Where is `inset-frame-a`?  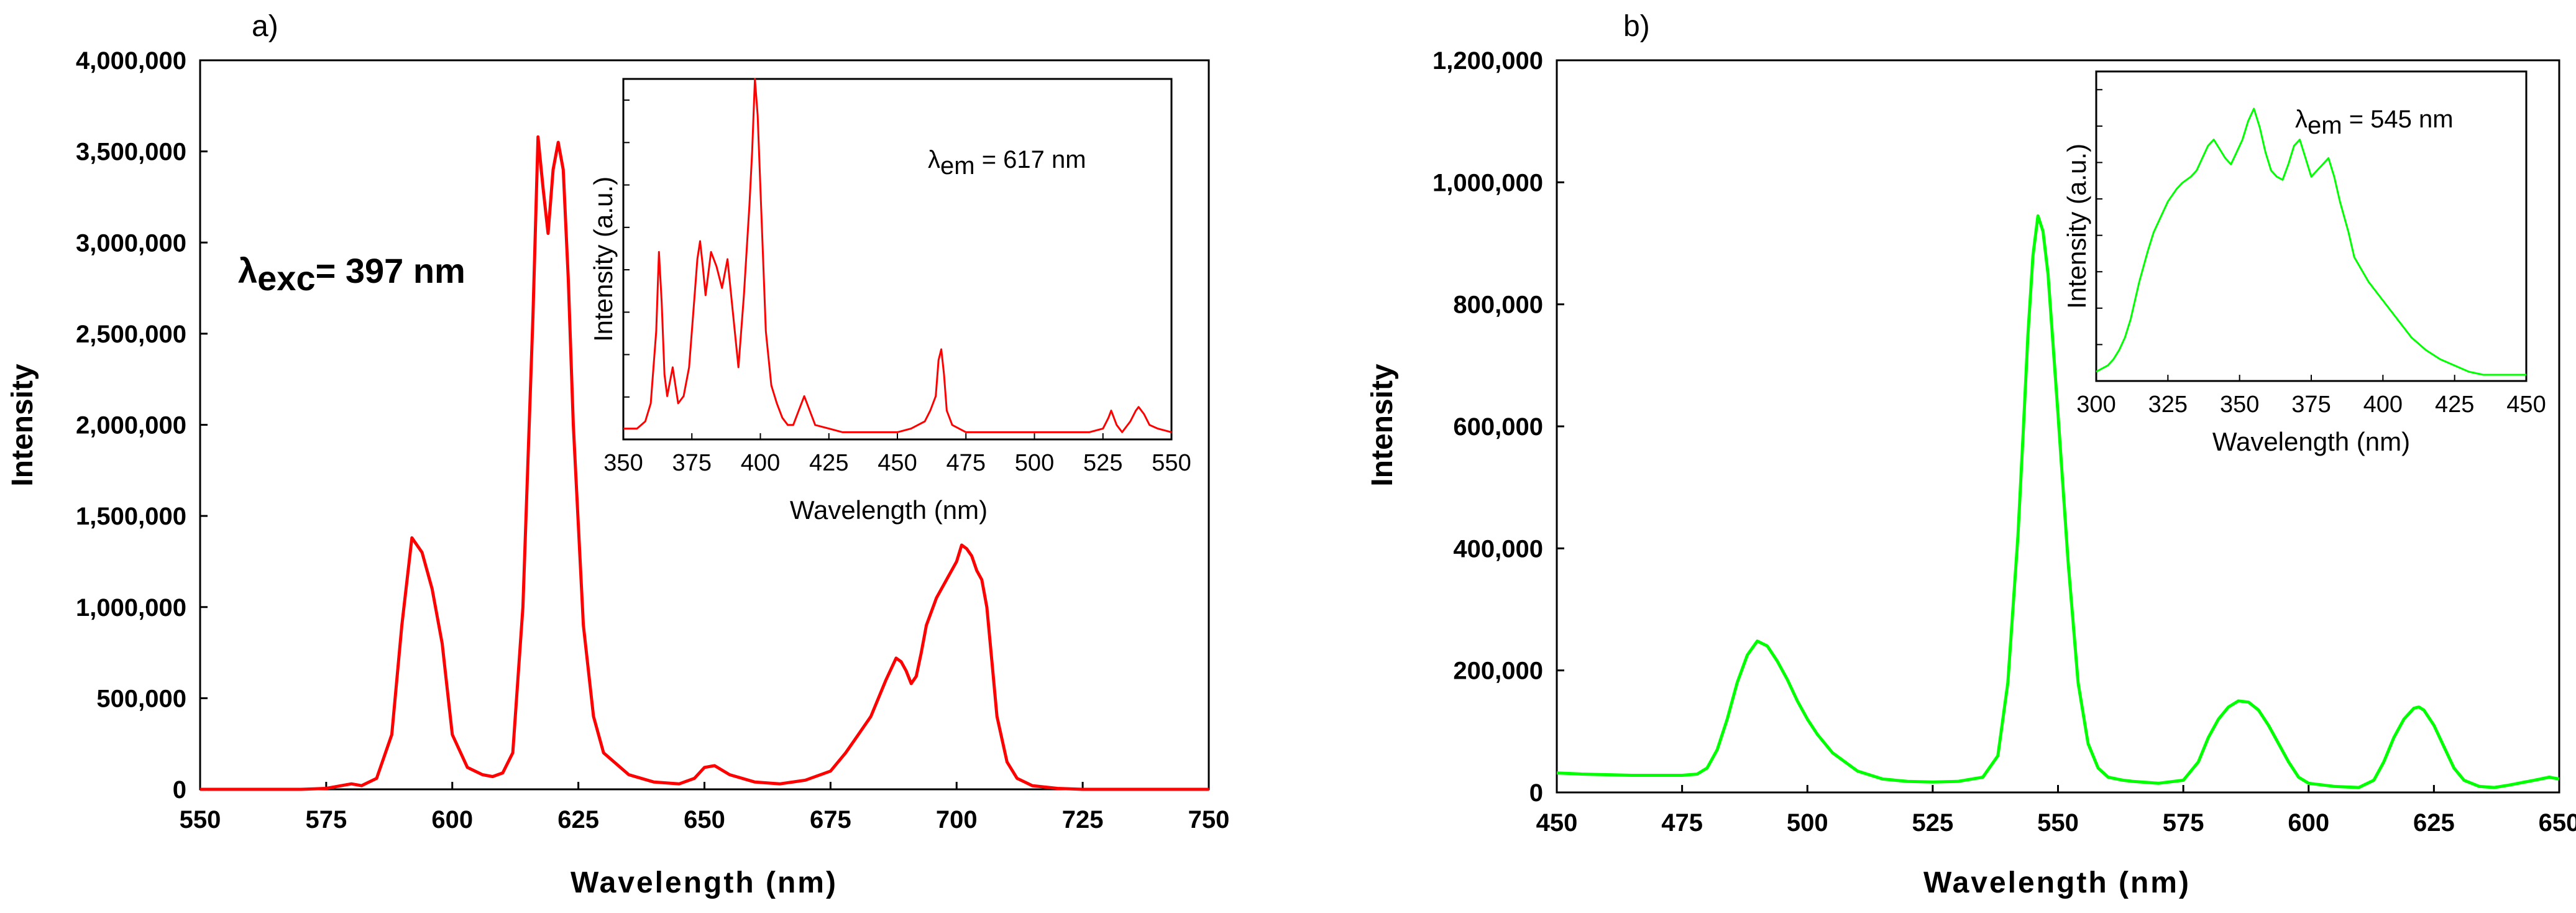 inset-frame-a is located at coordinates (897, 259).